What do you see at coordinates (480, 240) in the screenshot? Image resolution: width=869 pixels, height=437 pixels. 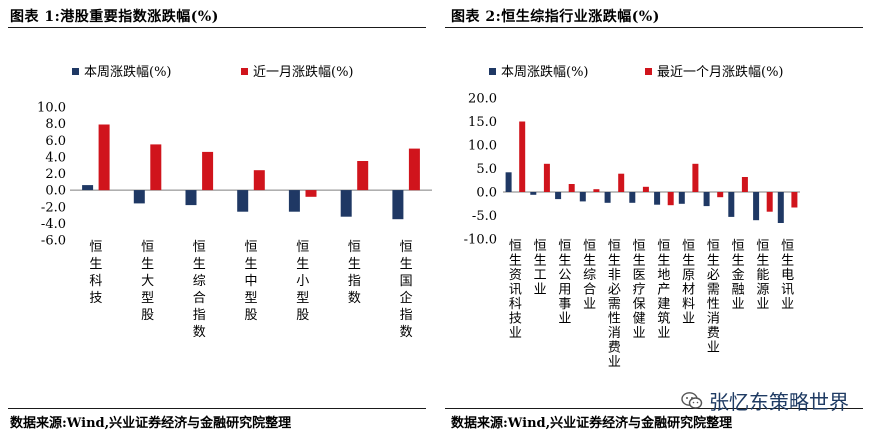 I see `y-tick-label: -10.0` at bounding box center [480, 240].